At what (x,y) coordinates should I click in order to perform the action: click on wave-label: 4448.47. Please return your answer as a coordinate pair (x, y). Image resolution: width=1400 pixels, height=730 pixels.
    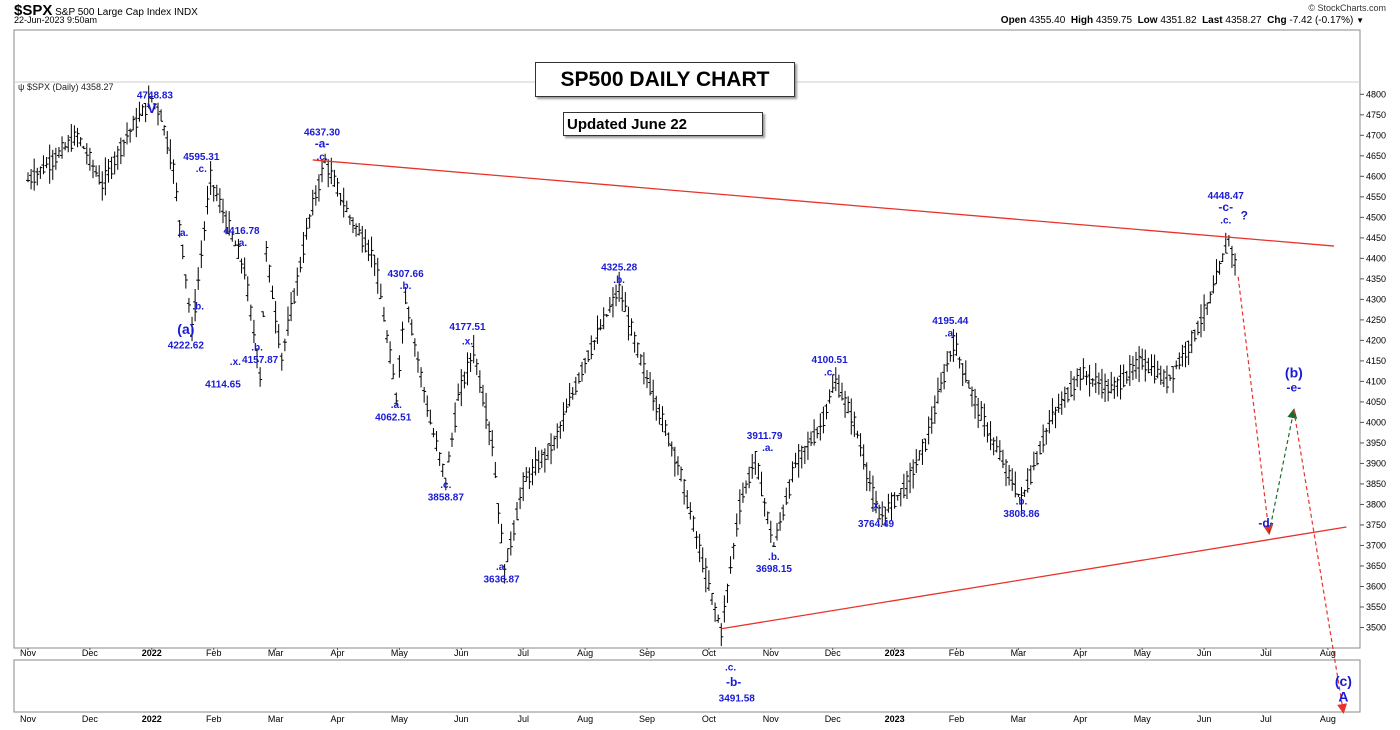
    Looking at the image, I should click on (1226, 196).